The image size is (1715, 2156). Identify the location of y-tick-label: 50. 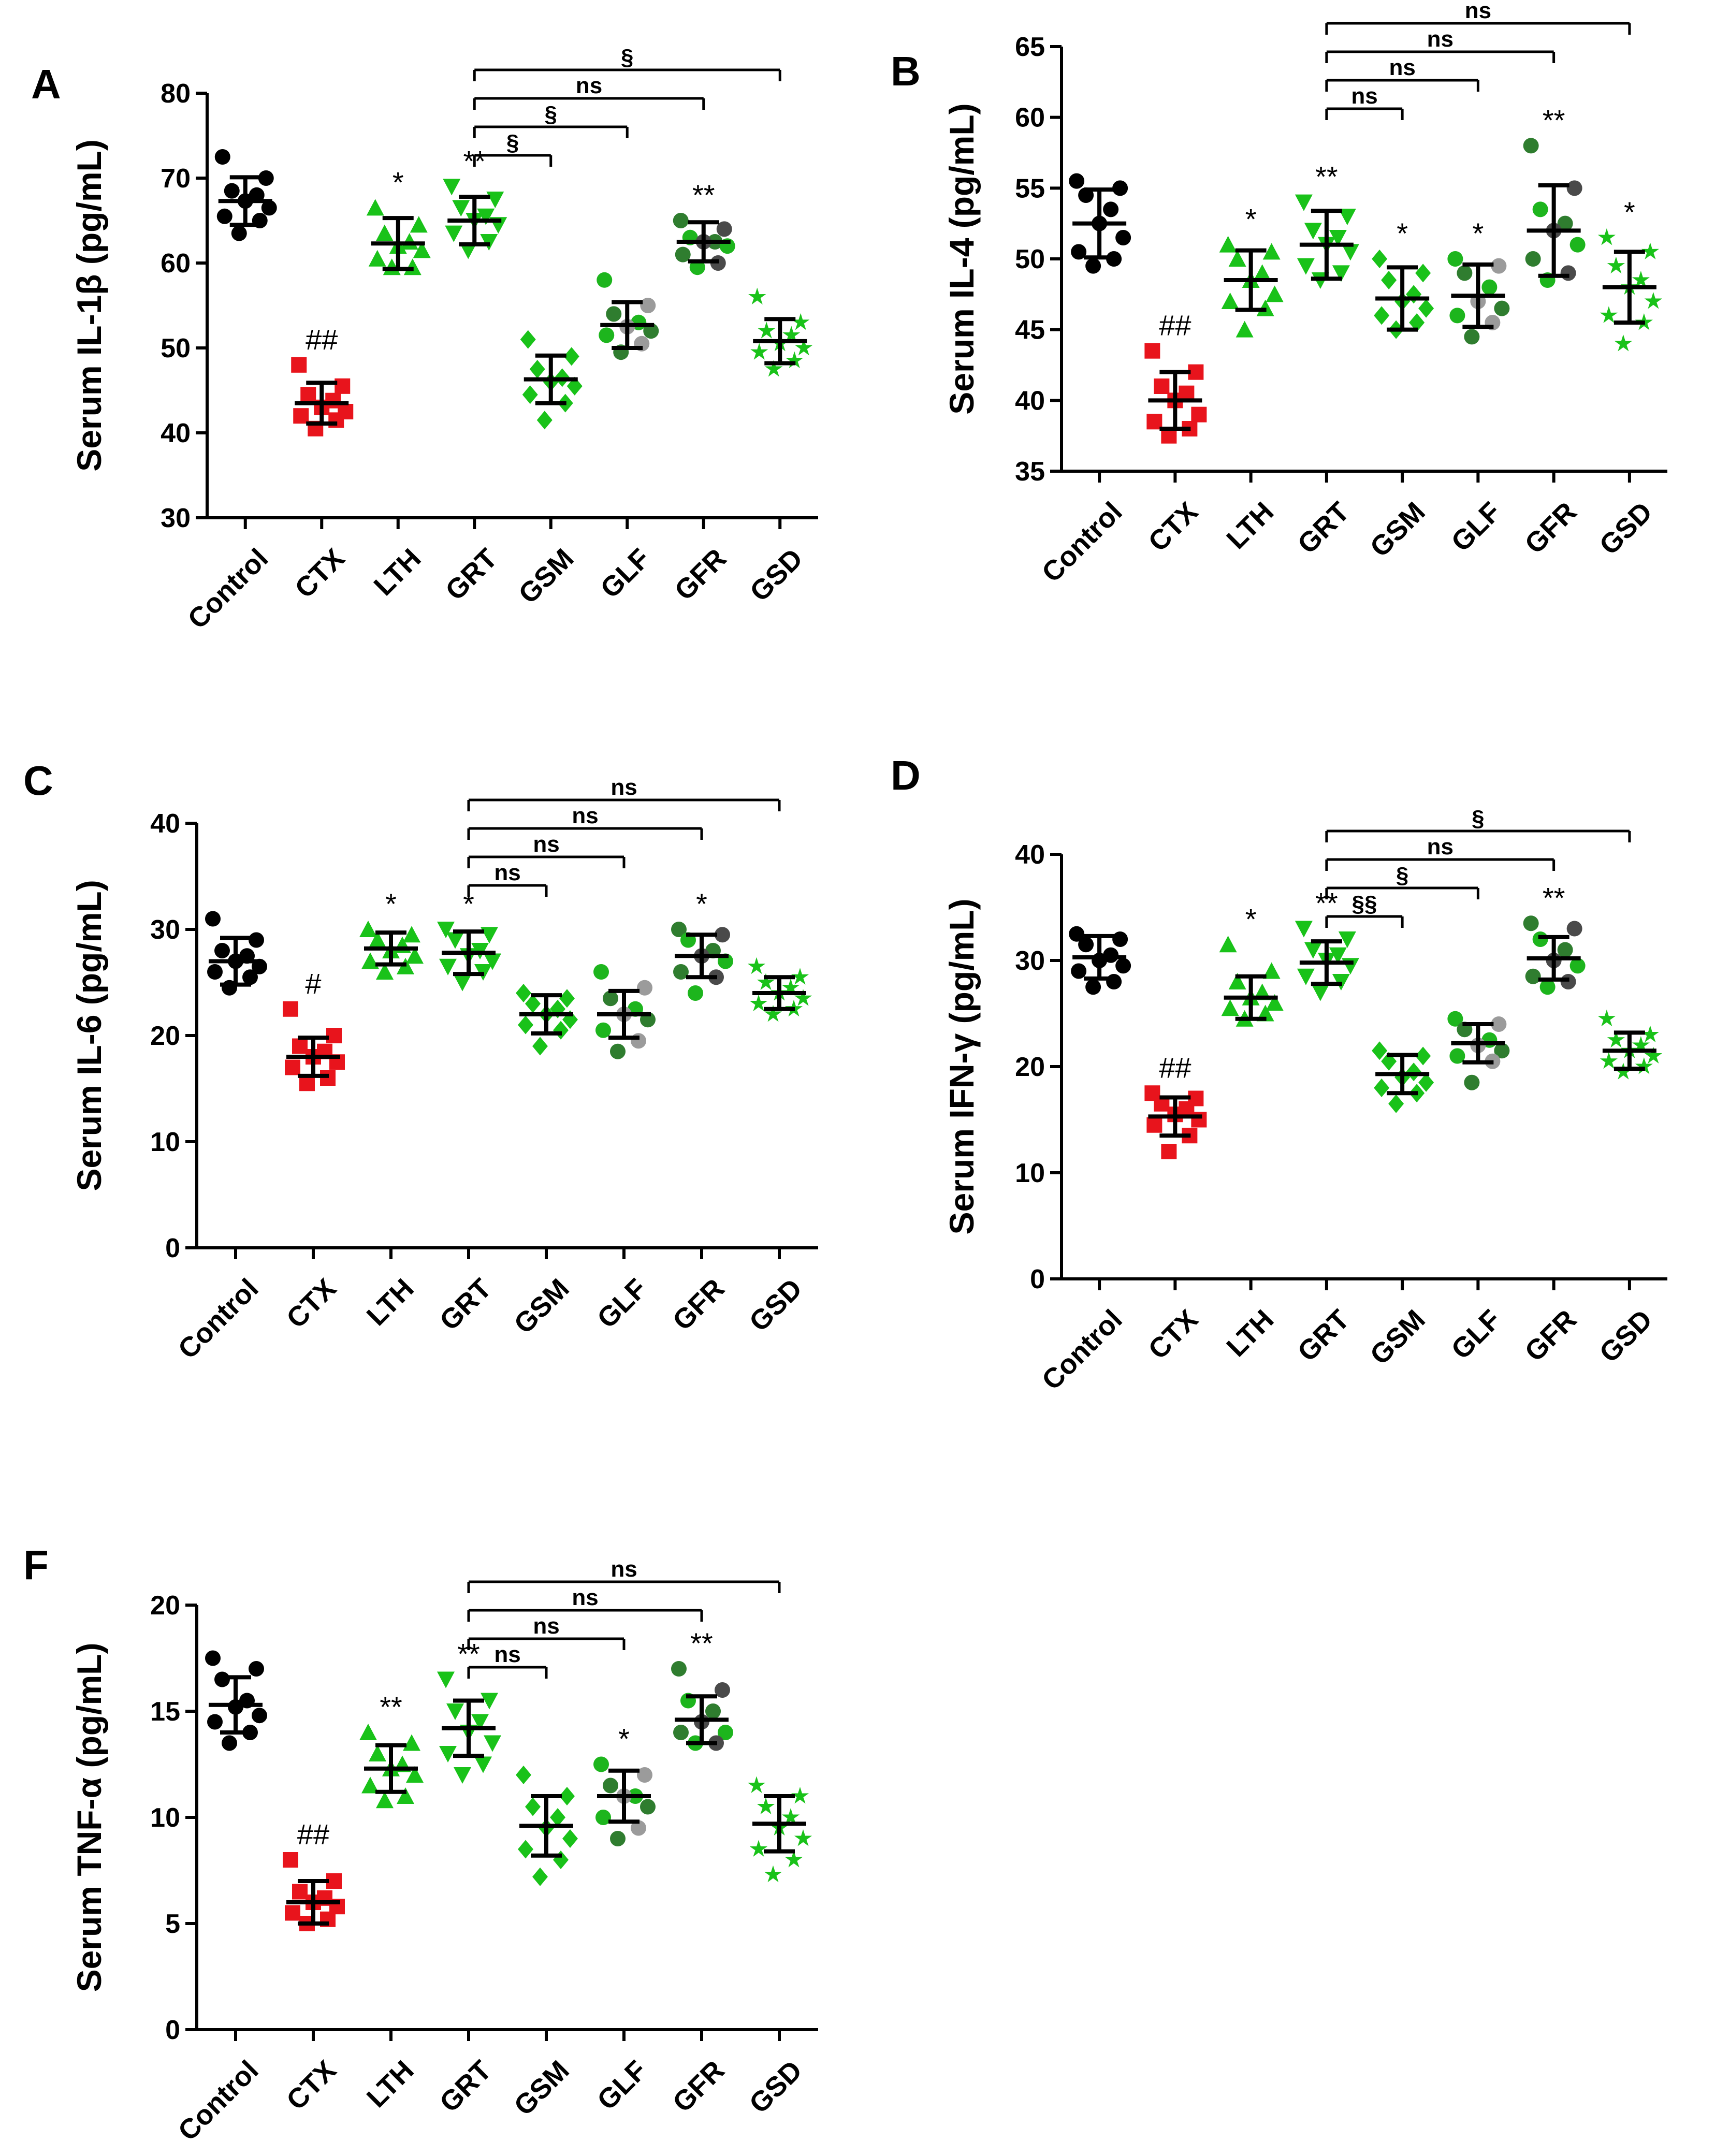
(176, 348).